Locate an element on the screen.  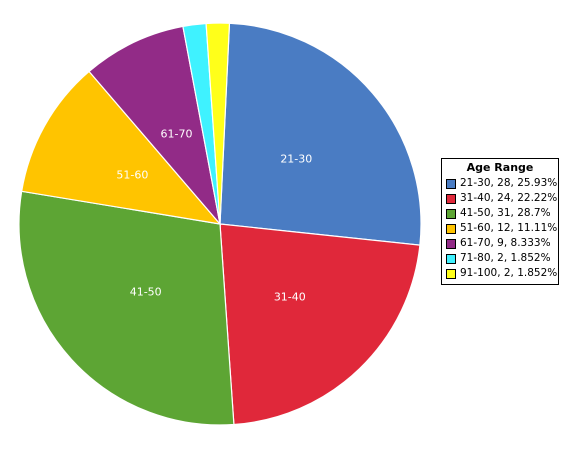
legend-item-21-30: 21-30, 28, 25.93% is located at coordinates (502, 183).